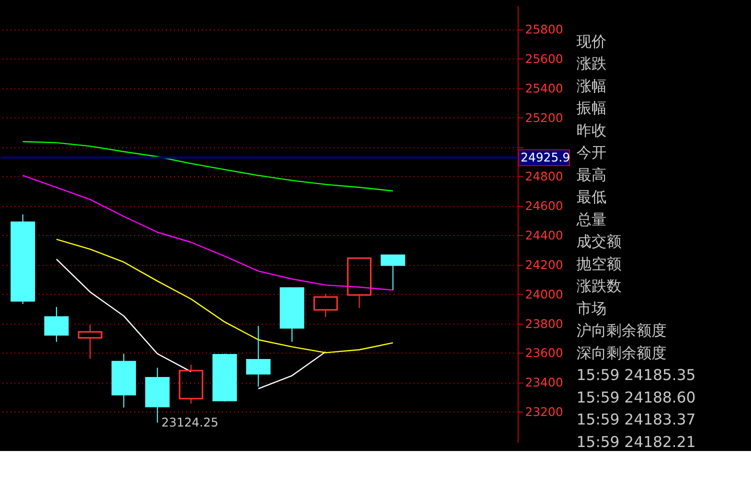 This screenshot has height=479, width=751. Describe the element at coordinates (544, 29) in the screenshot. I see `y-tick-label: 25800` at that location.